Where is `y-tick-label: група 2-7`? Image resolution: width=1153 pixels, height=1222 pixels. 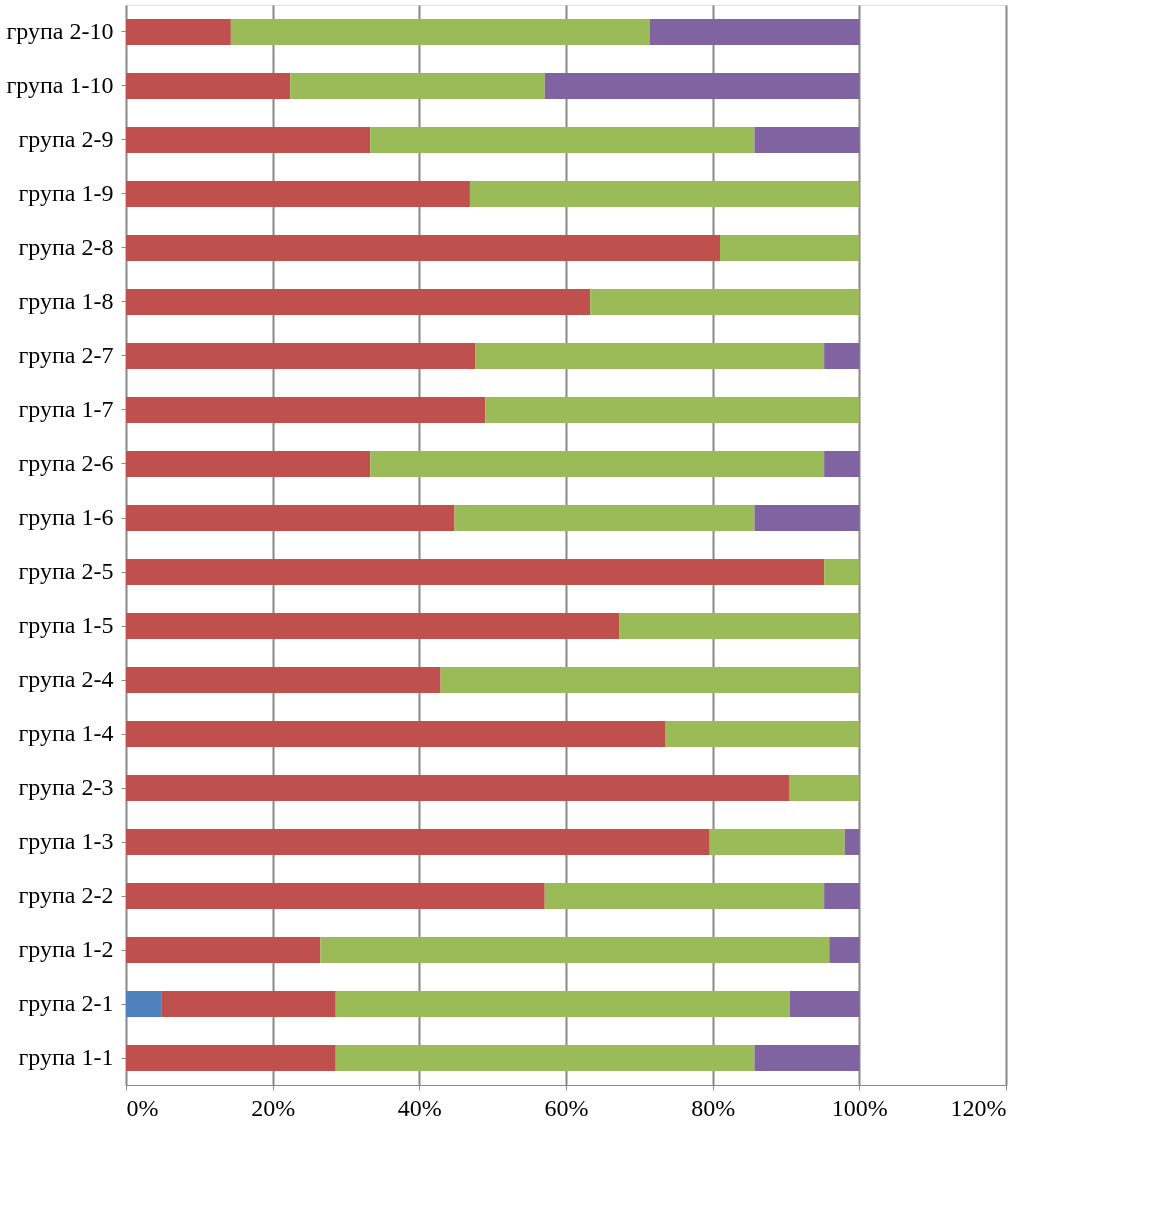 y-tick-label: група 2-7 is located at coordinates (66, 355).